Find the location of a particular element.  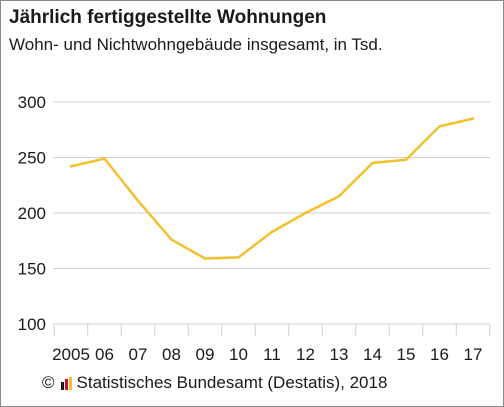

x-tick-label: 06 is located at coordinates (104, 354).